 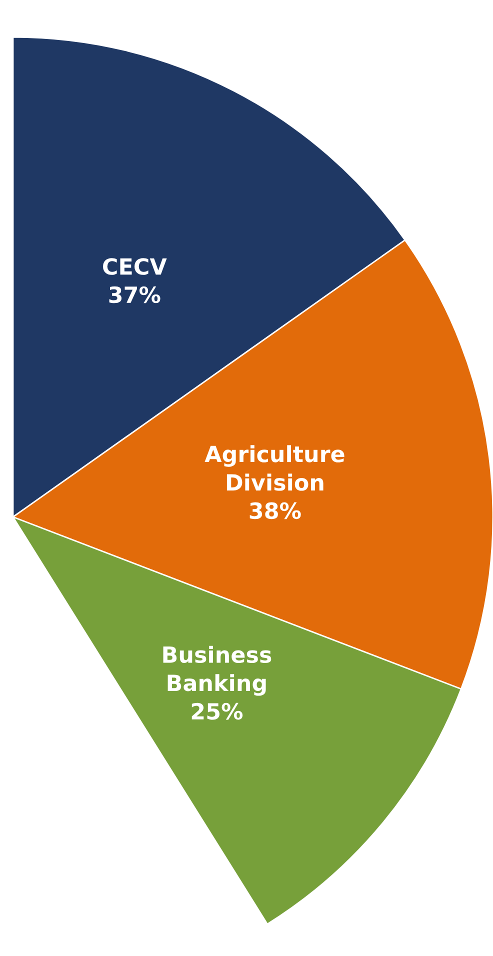 I want to click on slice-label: CECV, so click(x=135, y=266).